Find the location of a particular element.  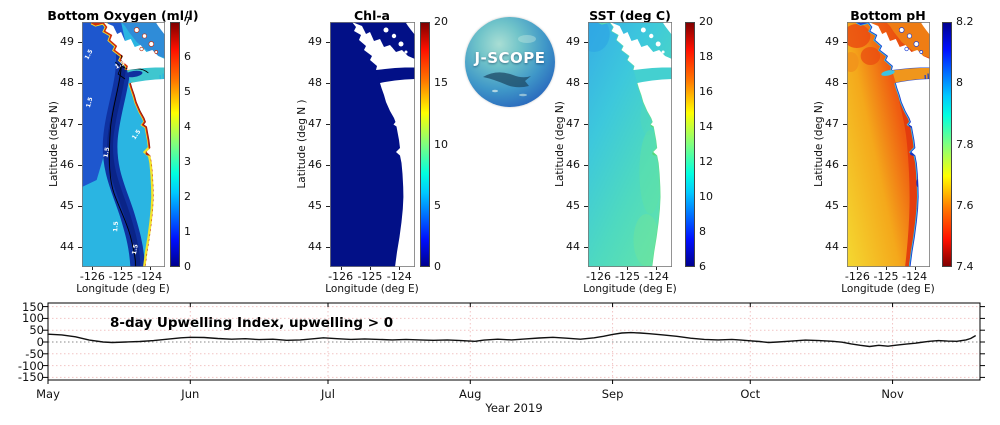

timeseries-month-label: May is located at coordinates (48, 394).